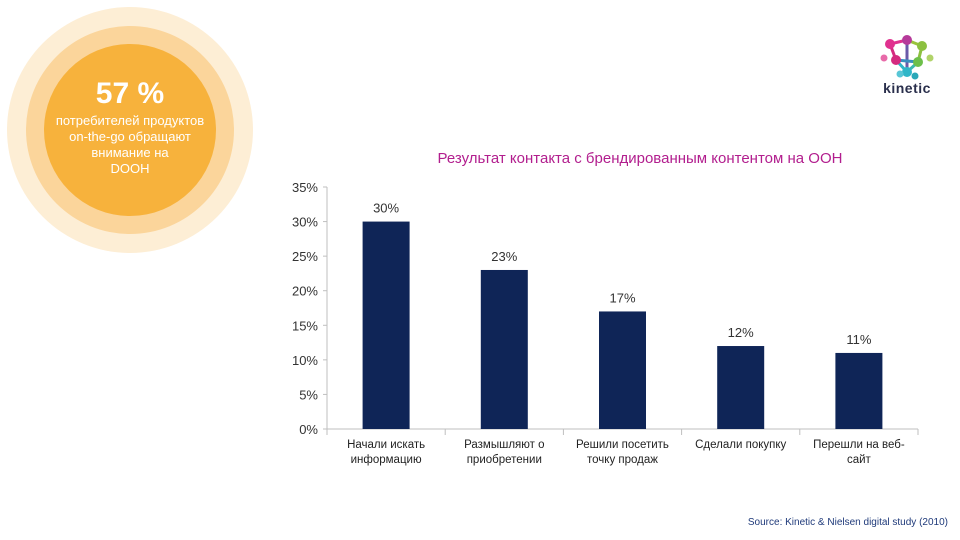  Describe the element at coordinates (740, 445) in the screenshot. I see `category-label: Сделали покупку` at that location.